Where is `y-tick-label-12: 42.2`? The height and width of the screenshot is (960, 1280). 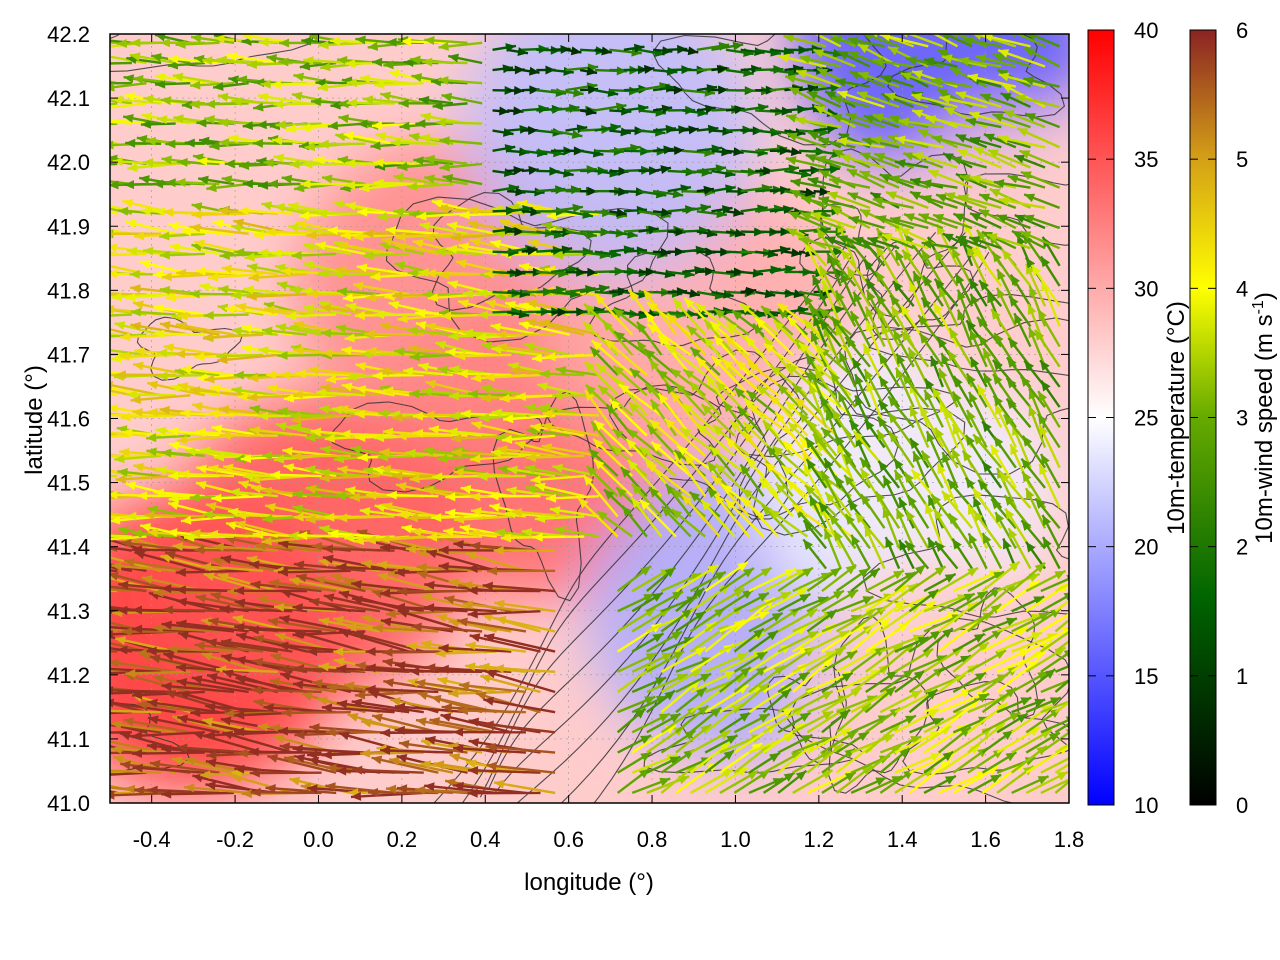 y-tick-label-12: 42.2 is located at coordinates (68, 34).